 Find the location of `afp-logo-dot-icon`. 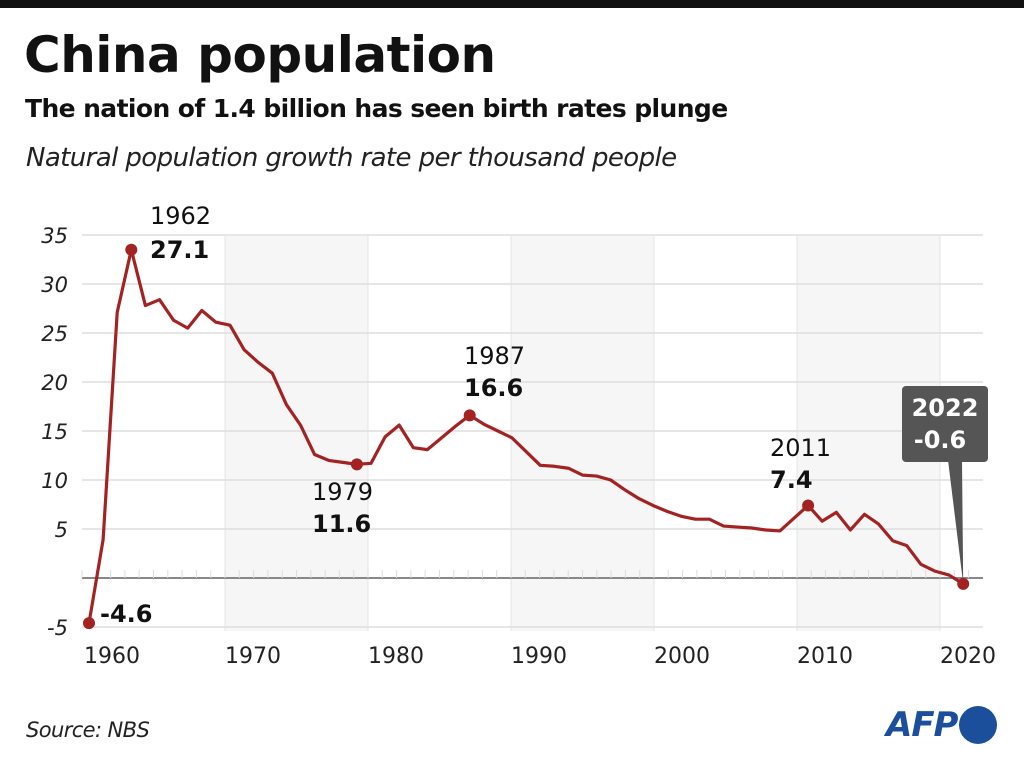

afp-logo-dot-icon is located at coordinates (978, 725).